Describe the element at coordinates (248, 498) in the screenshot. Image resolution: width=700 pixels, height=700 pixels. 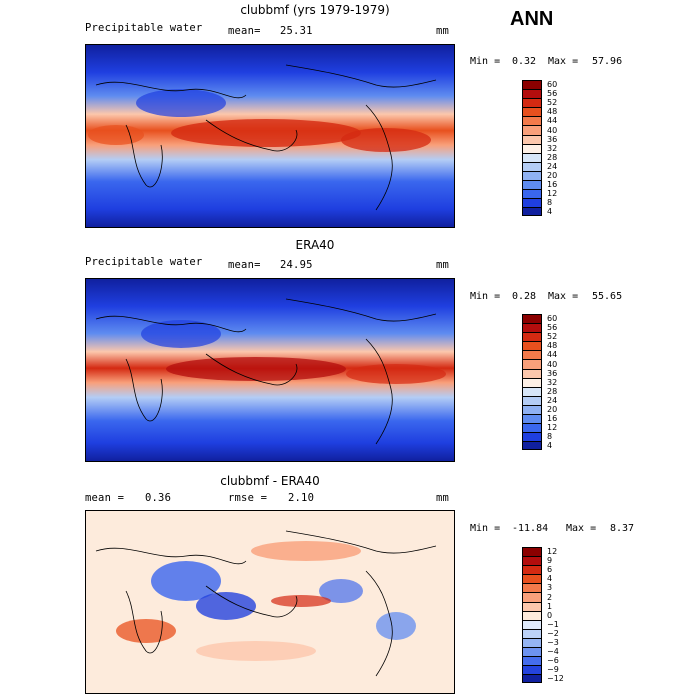
I see `panel3-rmse-label: rmse =` at that location.